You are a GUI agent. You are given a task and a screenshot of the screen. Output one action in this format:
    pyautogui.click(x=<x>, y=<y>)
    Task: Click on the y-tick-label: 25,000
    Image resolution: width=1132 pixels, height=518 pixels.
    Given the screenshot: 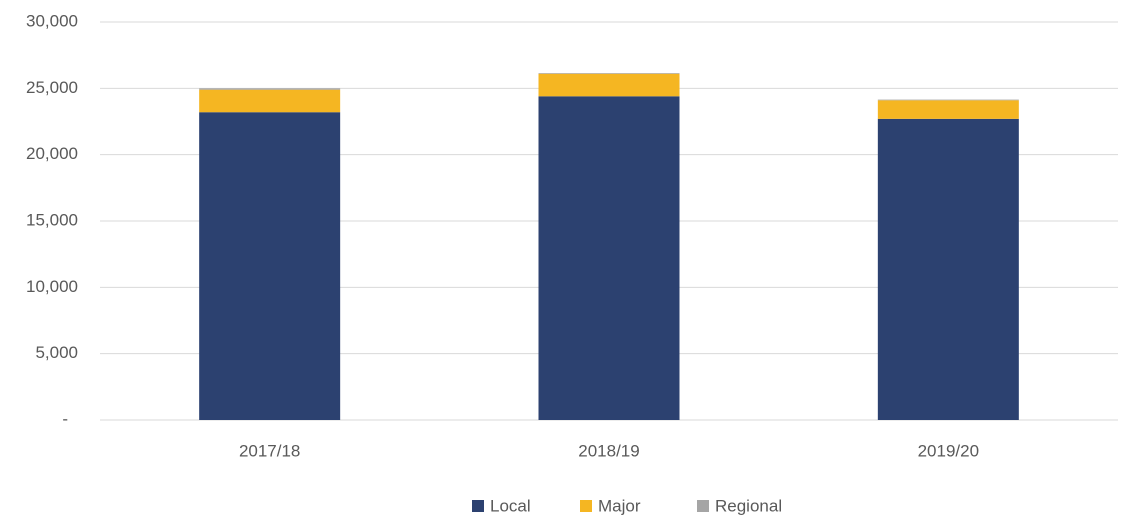 What is the action you would take?
    pyautogui.click(x=52, y=87)
    